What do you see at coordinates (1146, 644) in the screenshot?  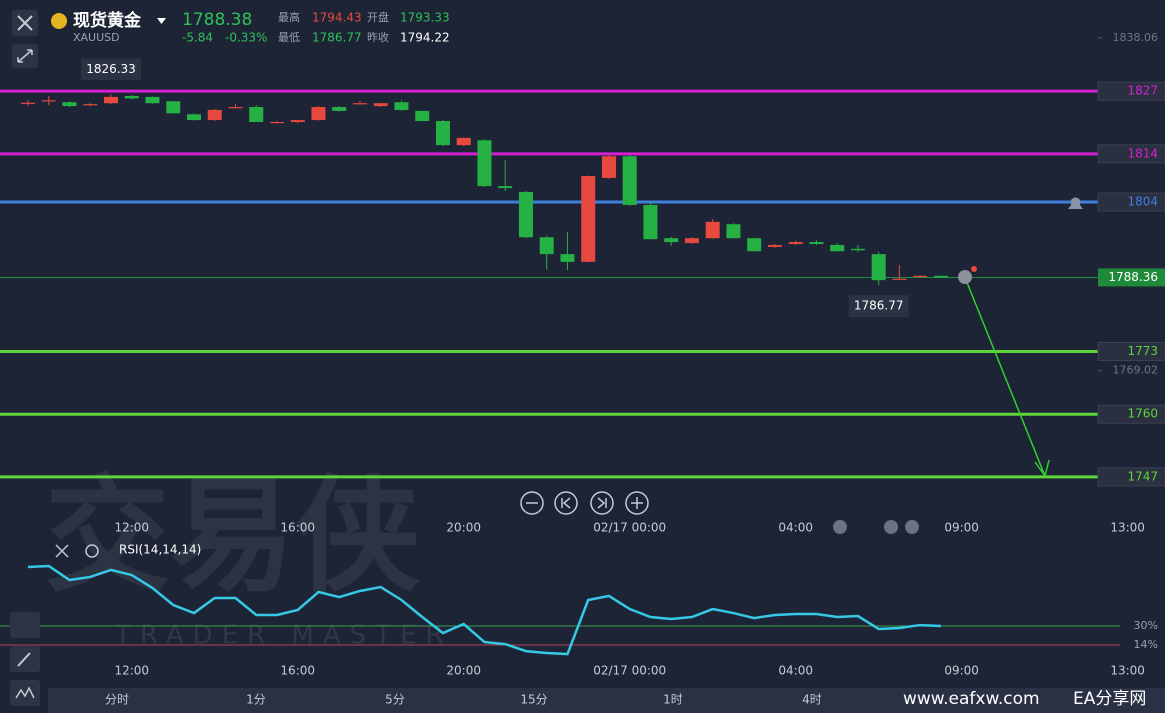 I see `y-tick-label: 14%` at bounding box center [1146, 644].